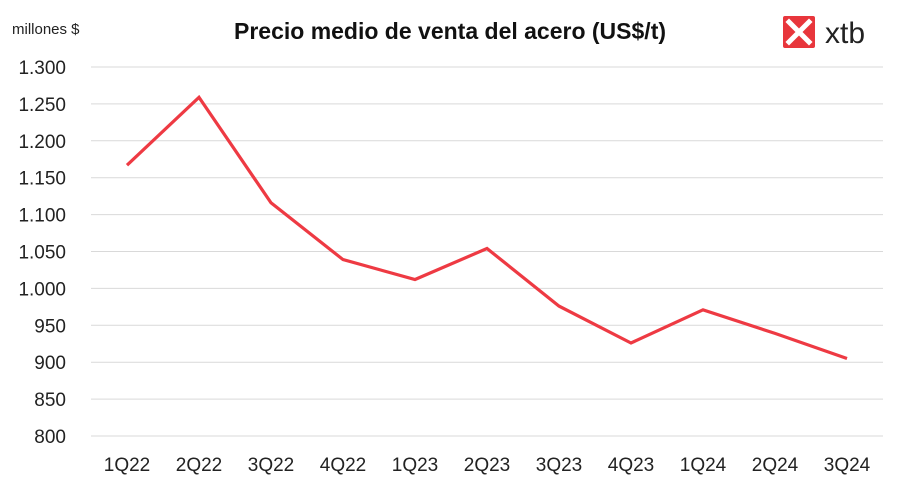  I want to click on x-tick-label: 3Q22, so click(271, 465).